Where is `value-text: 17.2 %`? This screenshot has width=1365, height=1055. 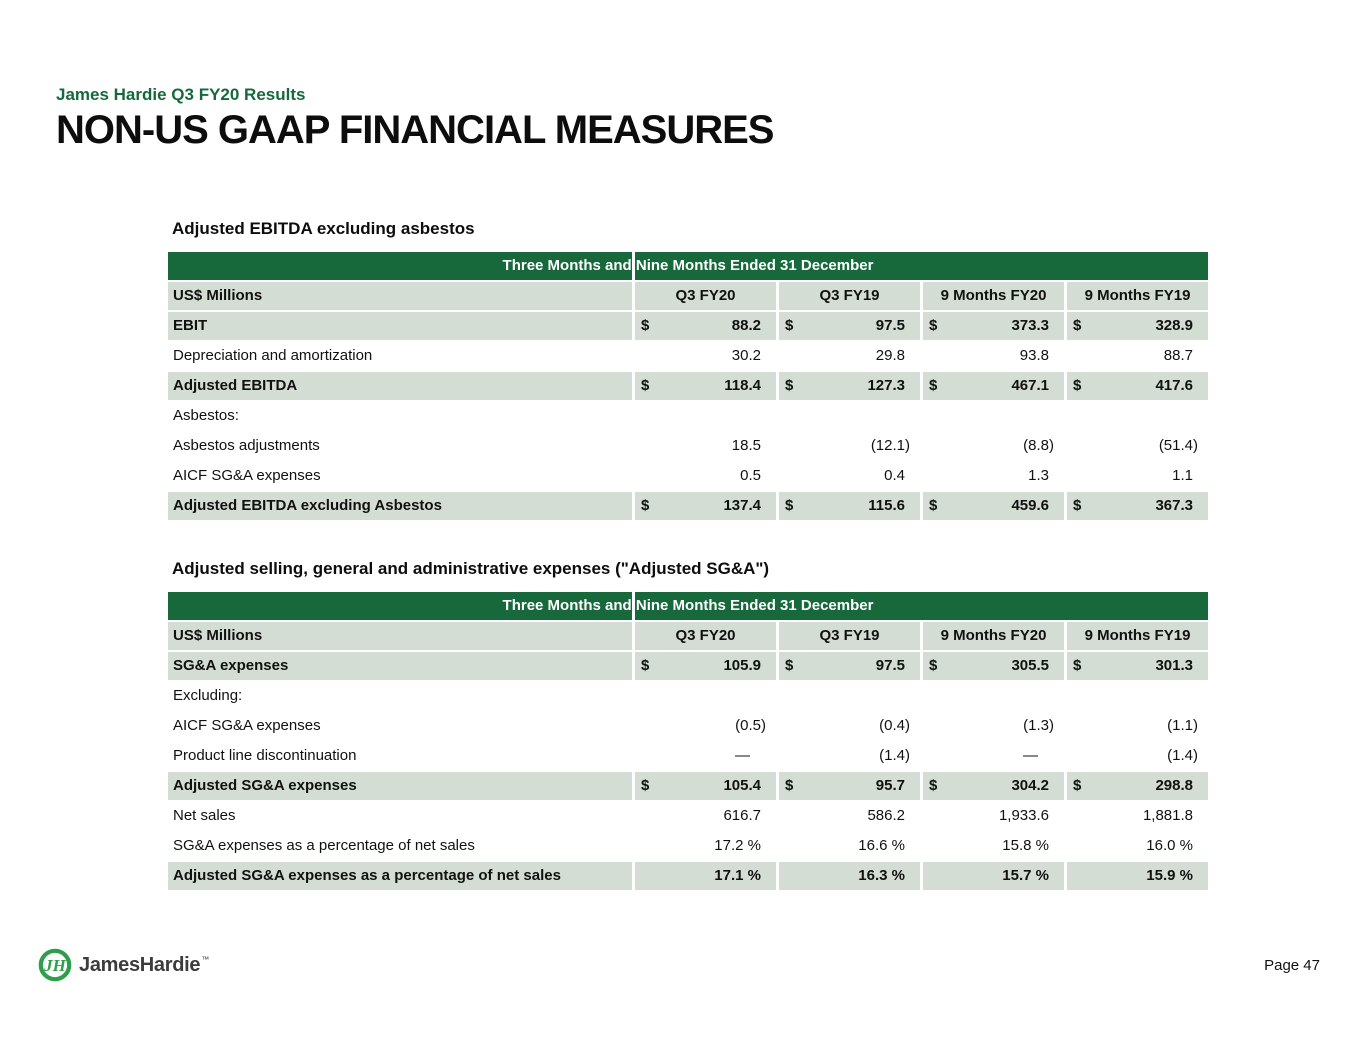 value-text: 17.2 % is located at coordinates (737, 845).